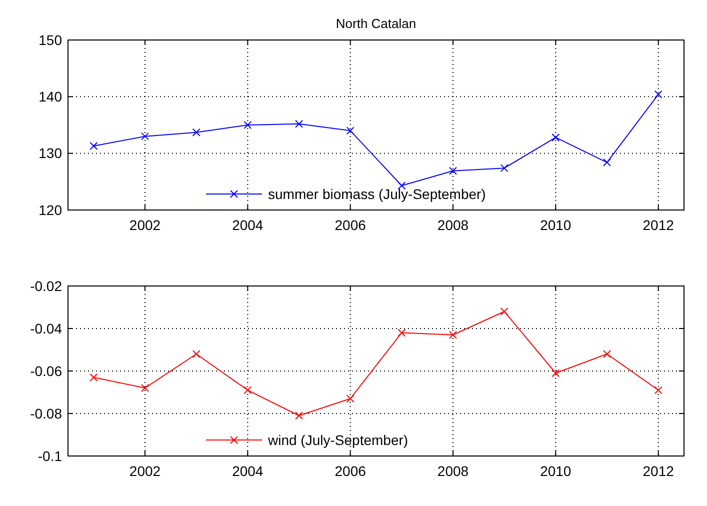 Image resolution: width=707 pixels, height=506 pixels. What do you see at coordinates (50, 153) in the screenshot?
I see `y-tick-label: 130` at bounding box center [50, 153].